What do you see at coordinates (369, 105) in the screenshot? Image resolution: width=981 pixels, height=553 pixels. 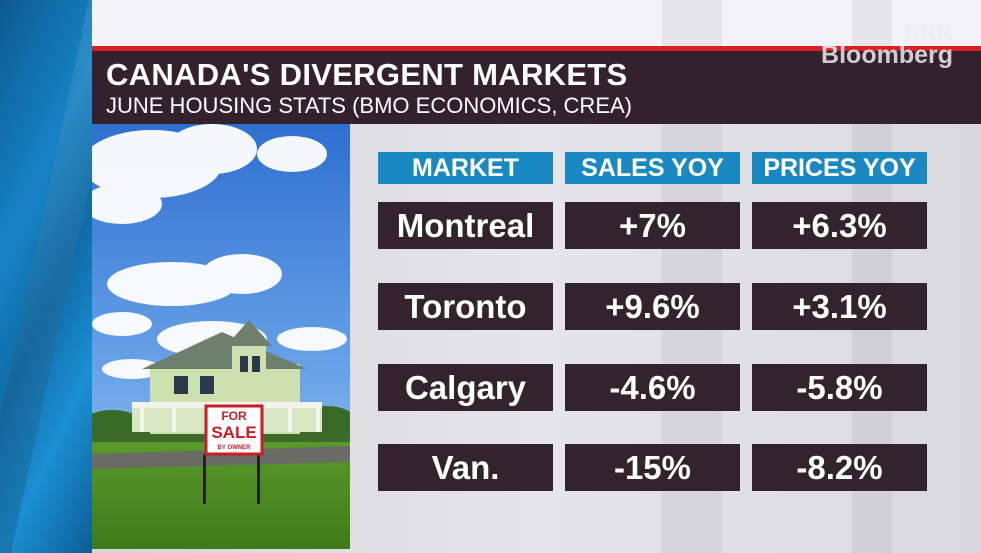 I see `page-subtitle: JUNE HOUSING STATS (BMO ECONOMICS, CREA)` at bounding box center [369, 105].